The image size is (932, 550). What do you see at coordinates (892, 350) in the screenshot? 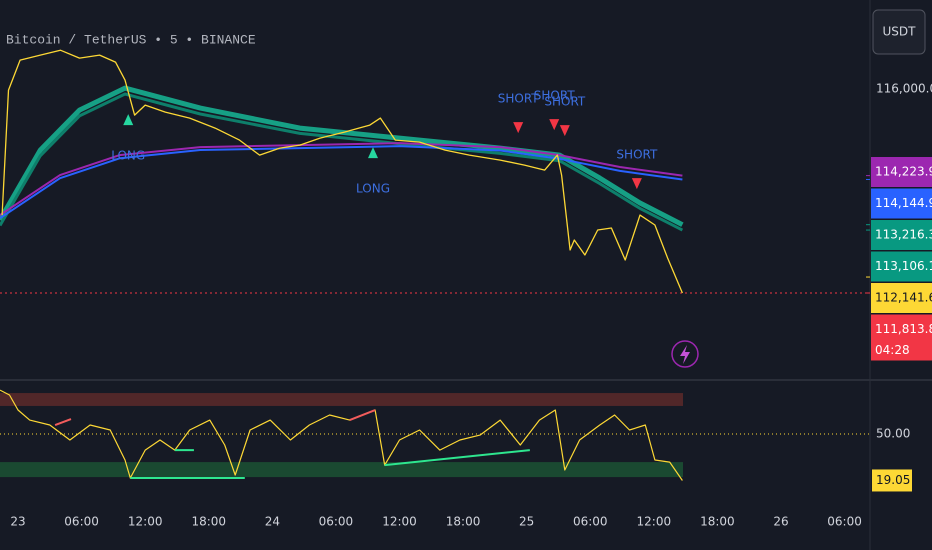
I see `countdown-label: 04:28` at bounding box center [892, 350].